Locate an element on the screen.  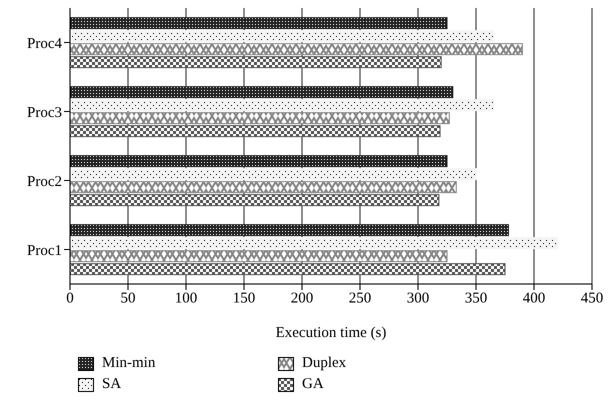
x-tick-label: 350 is located at coordinates (476, 298).